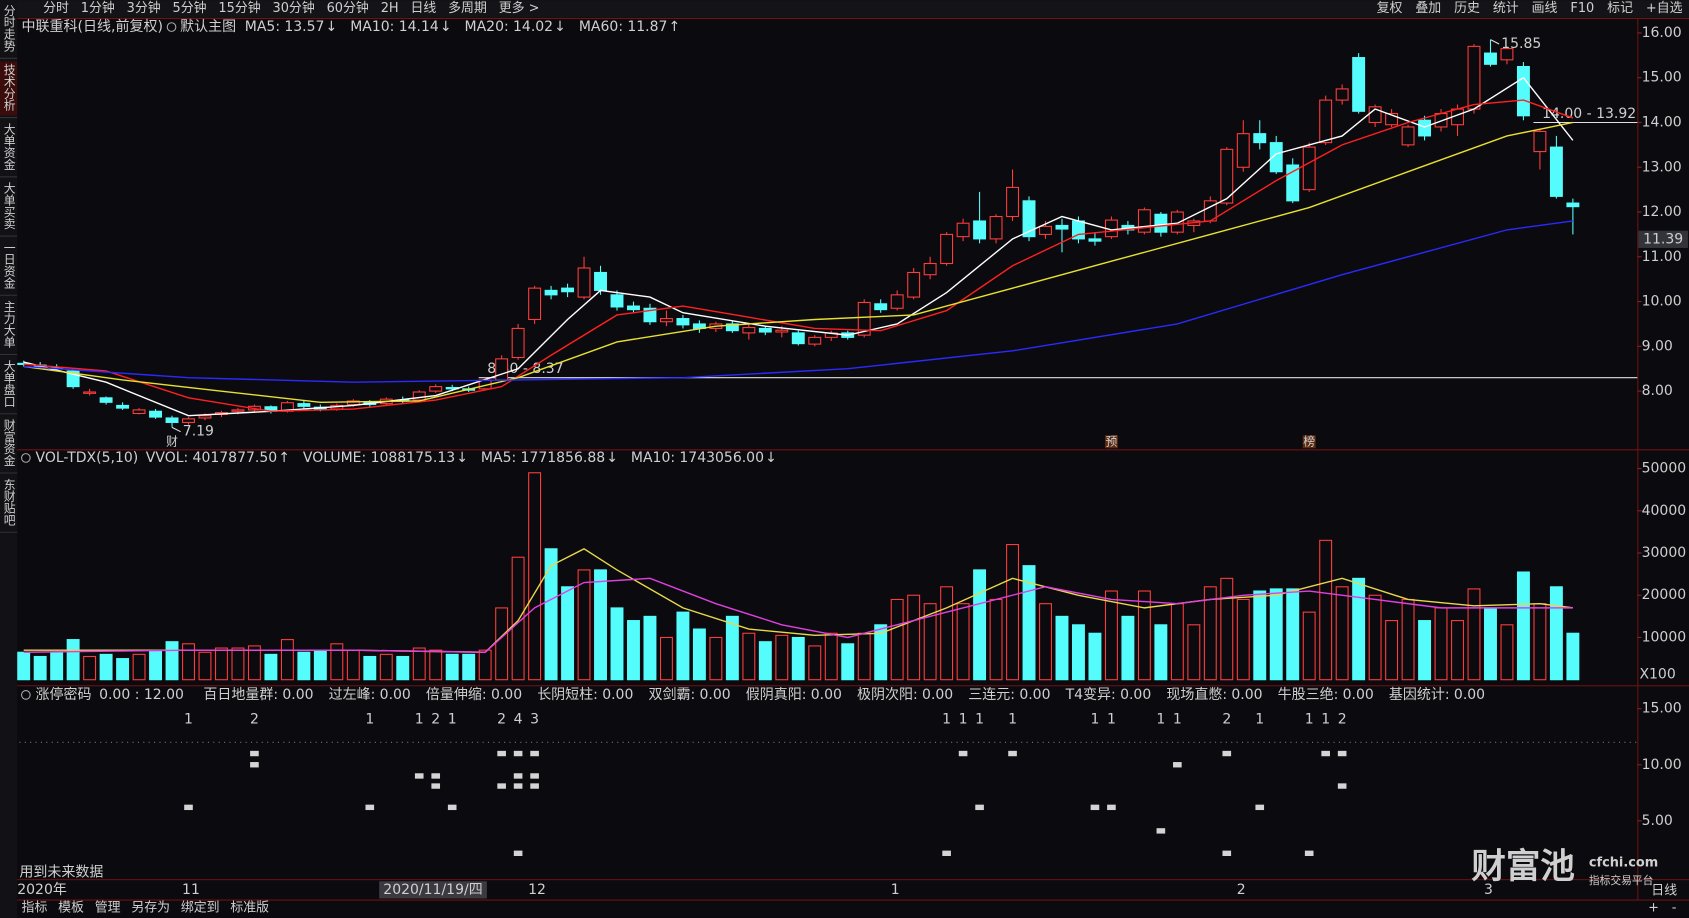  I want to click on sidebar-tab: 主力大单, so click(9, 324).